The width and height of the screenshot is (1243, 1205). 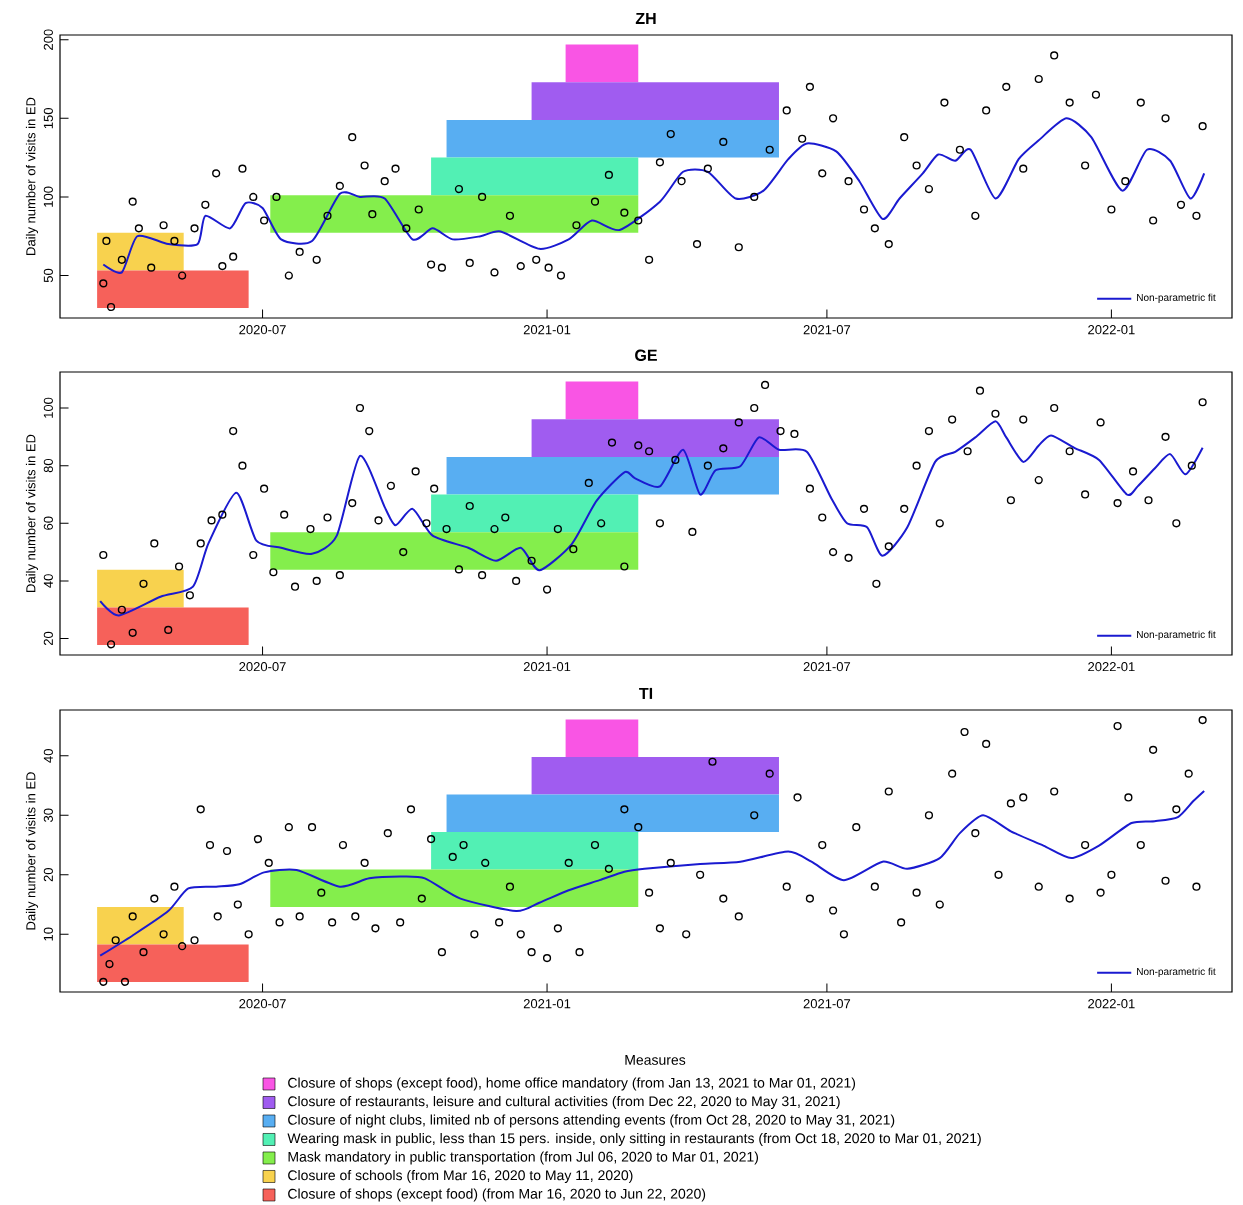 What do you see at coordinates (523, 1158) in the screenshot?
I see `legend-label: Mask mandatory in public transportation (from Jul 06, 2020 to Mar 01, 2021)` at bounding box center [523, 1158].